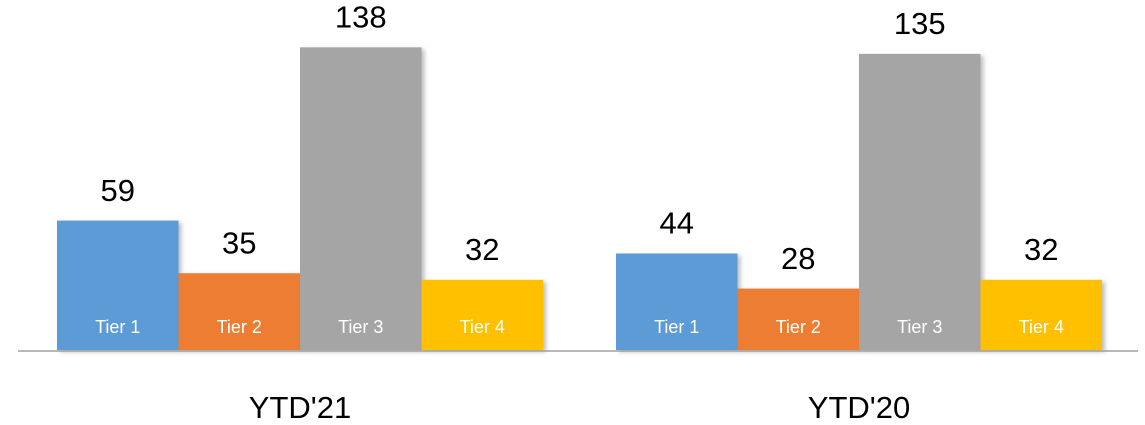  Describe the element at coordinates (677, 223) in the screenshot. I see `value-label: 44` at that location.